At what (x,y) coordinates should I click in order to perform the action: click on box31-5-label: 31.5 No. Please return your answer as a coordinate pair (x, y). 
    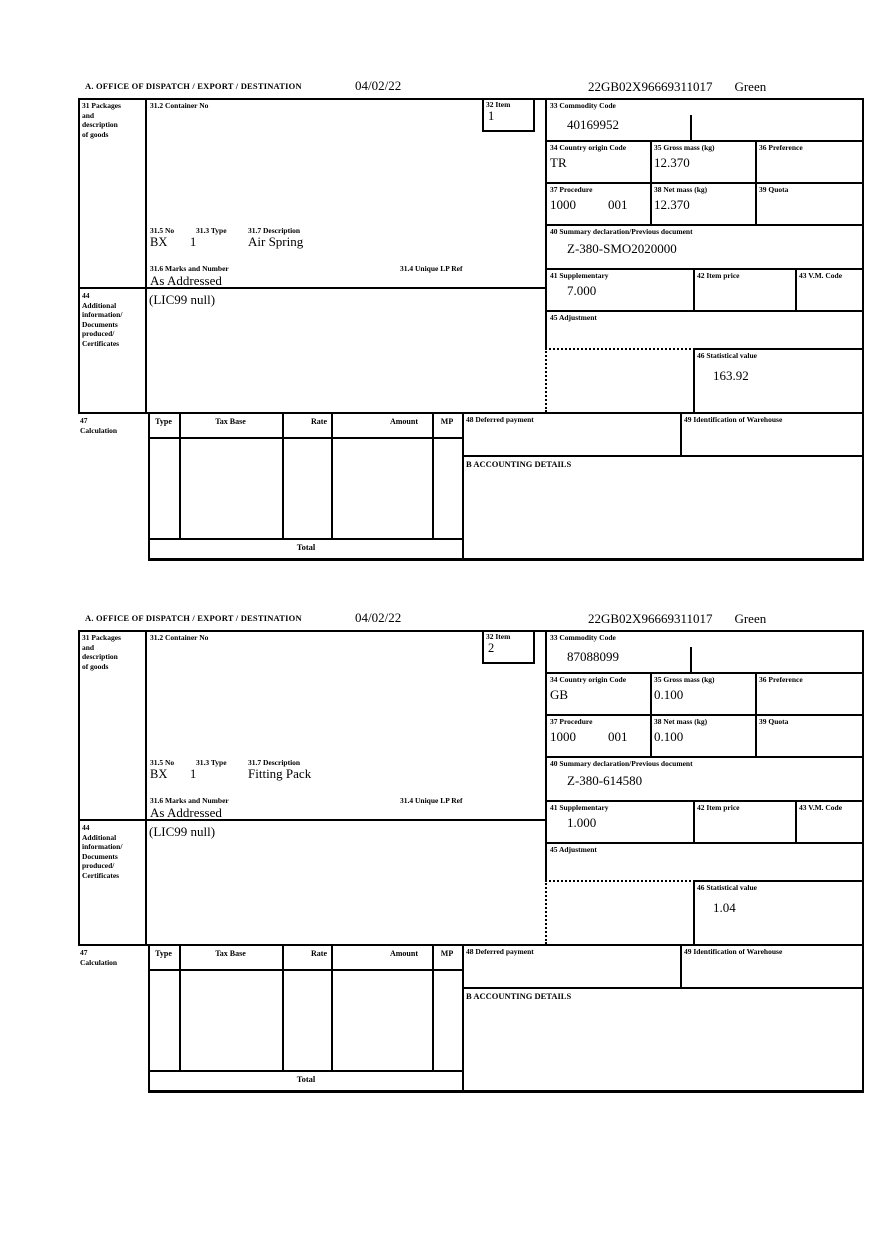
    Looking at the image, I should click on (162, 762).